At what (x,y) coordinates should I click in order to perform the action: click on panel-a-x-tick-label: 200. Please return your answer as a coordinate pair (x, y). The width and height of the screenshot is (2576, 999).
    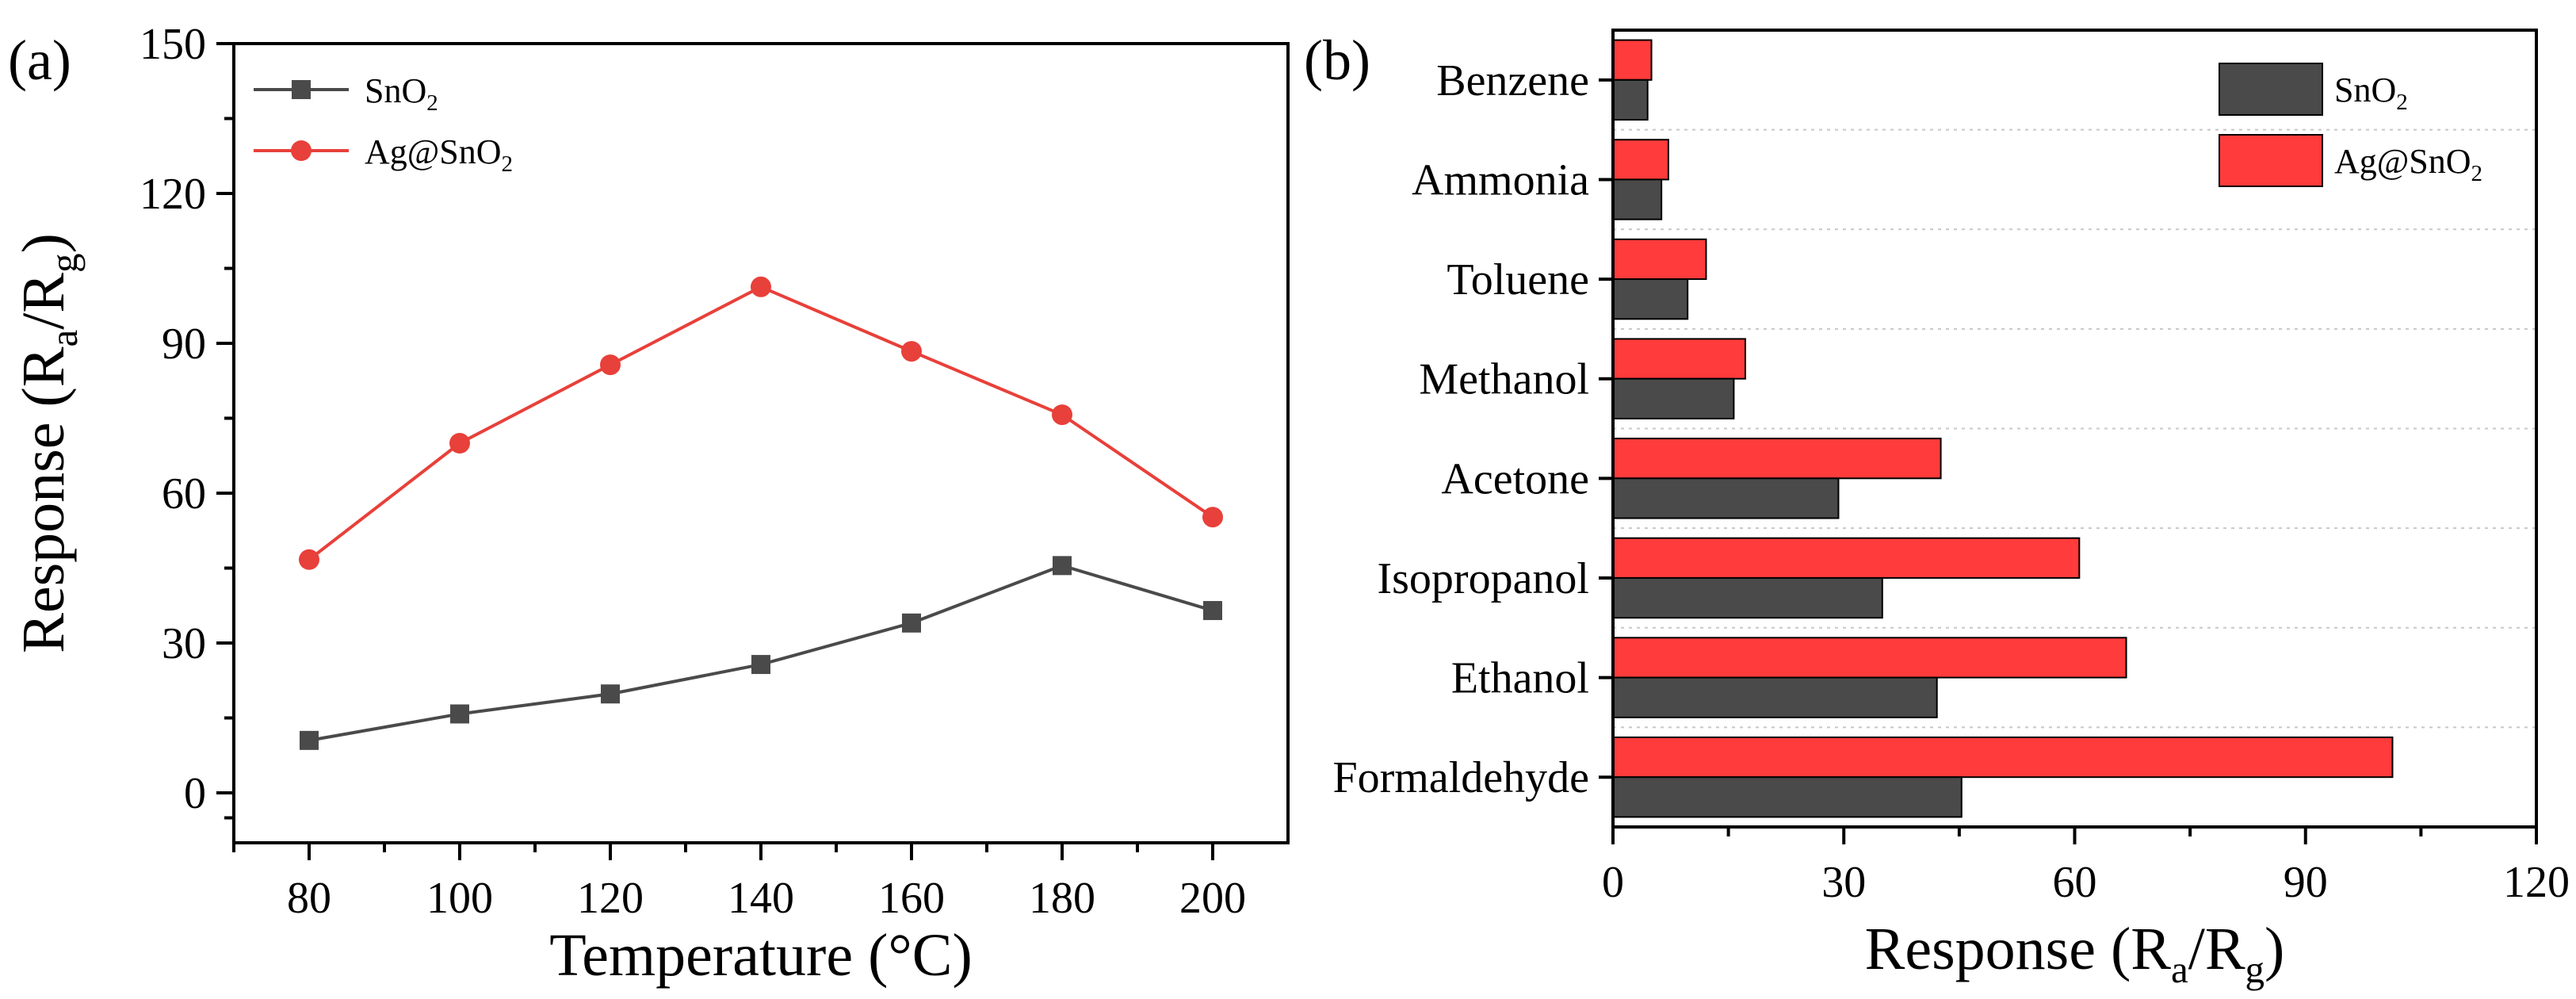
    Looking at the image, I should click on (1212, 898).